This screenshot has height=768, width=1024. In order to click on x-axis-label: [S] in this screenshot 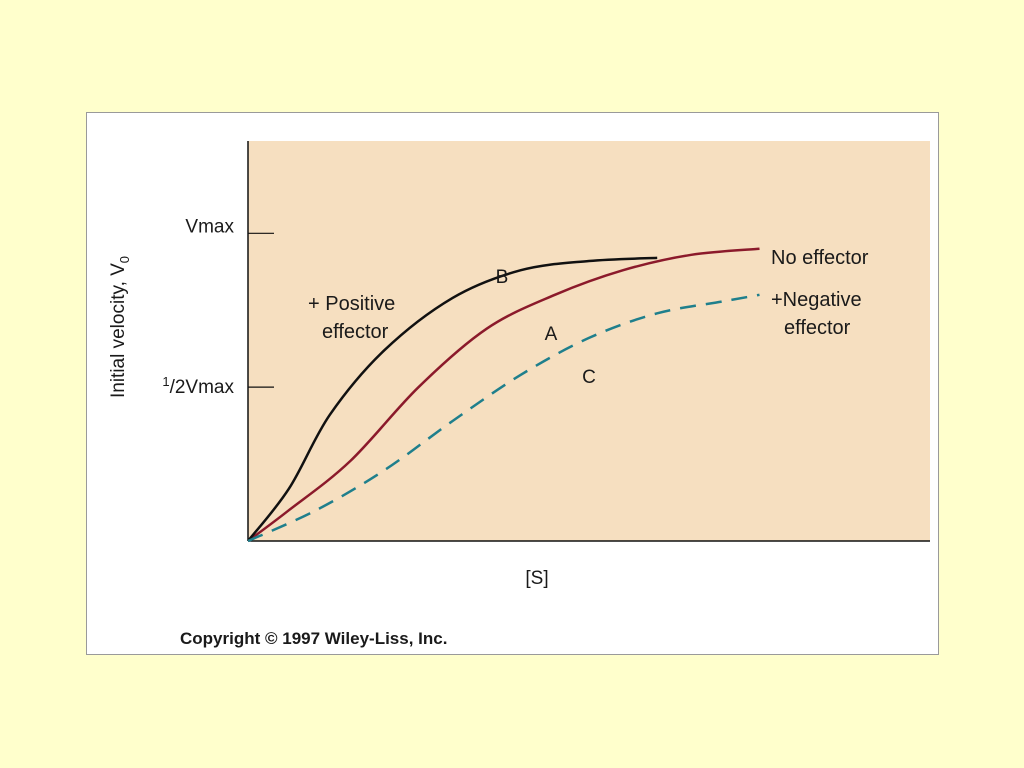, I will do `click(536, 578)`.